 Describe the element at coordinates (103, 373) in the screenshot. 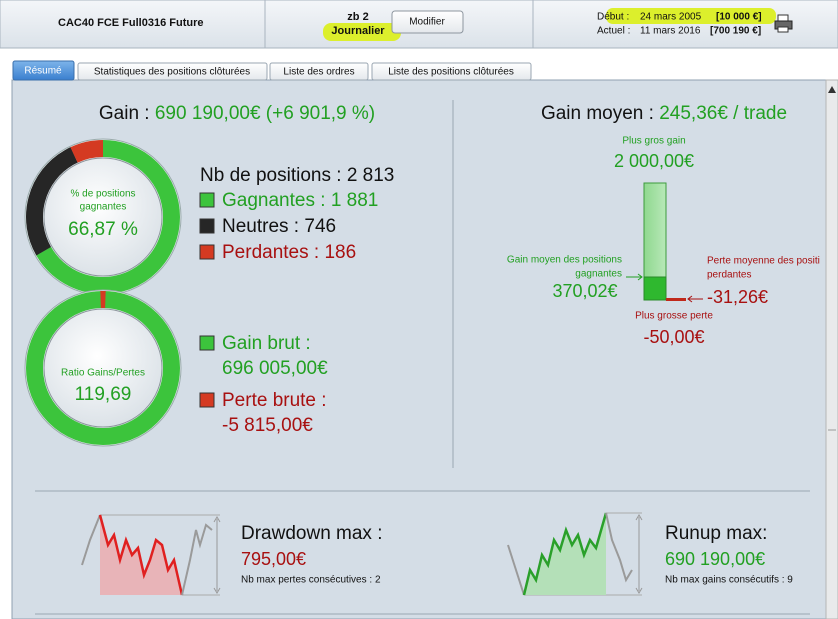

I see `hub-label: Ratio Gains/Pertes` at that location.